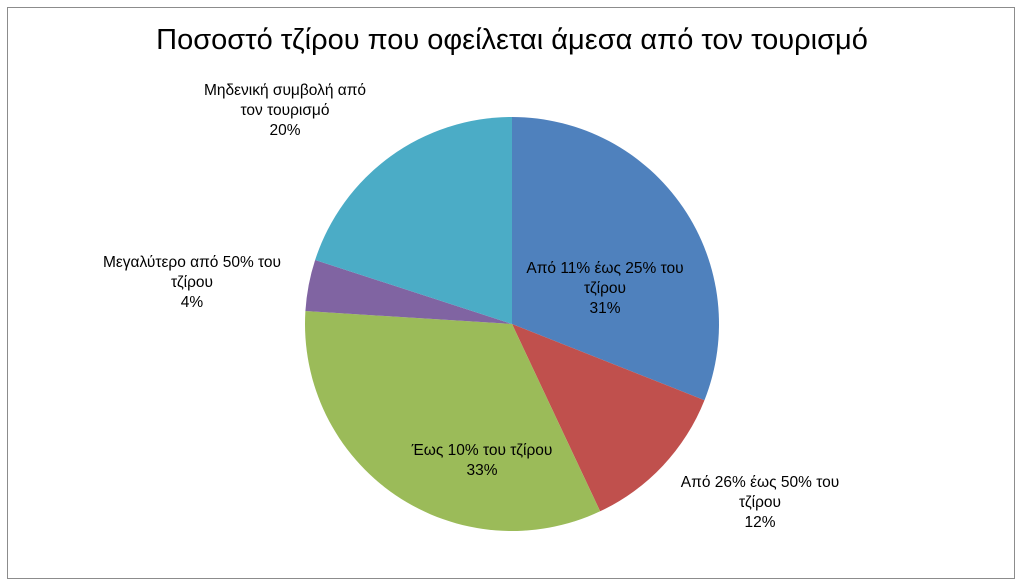 The width and height of the screenshot is (1024, 588). What do you see at coordinates (482, 460) in the screenshot?
I see `slice-label-3: Έως 10% του τζίρου 33%` at bounding box center [482, 460].